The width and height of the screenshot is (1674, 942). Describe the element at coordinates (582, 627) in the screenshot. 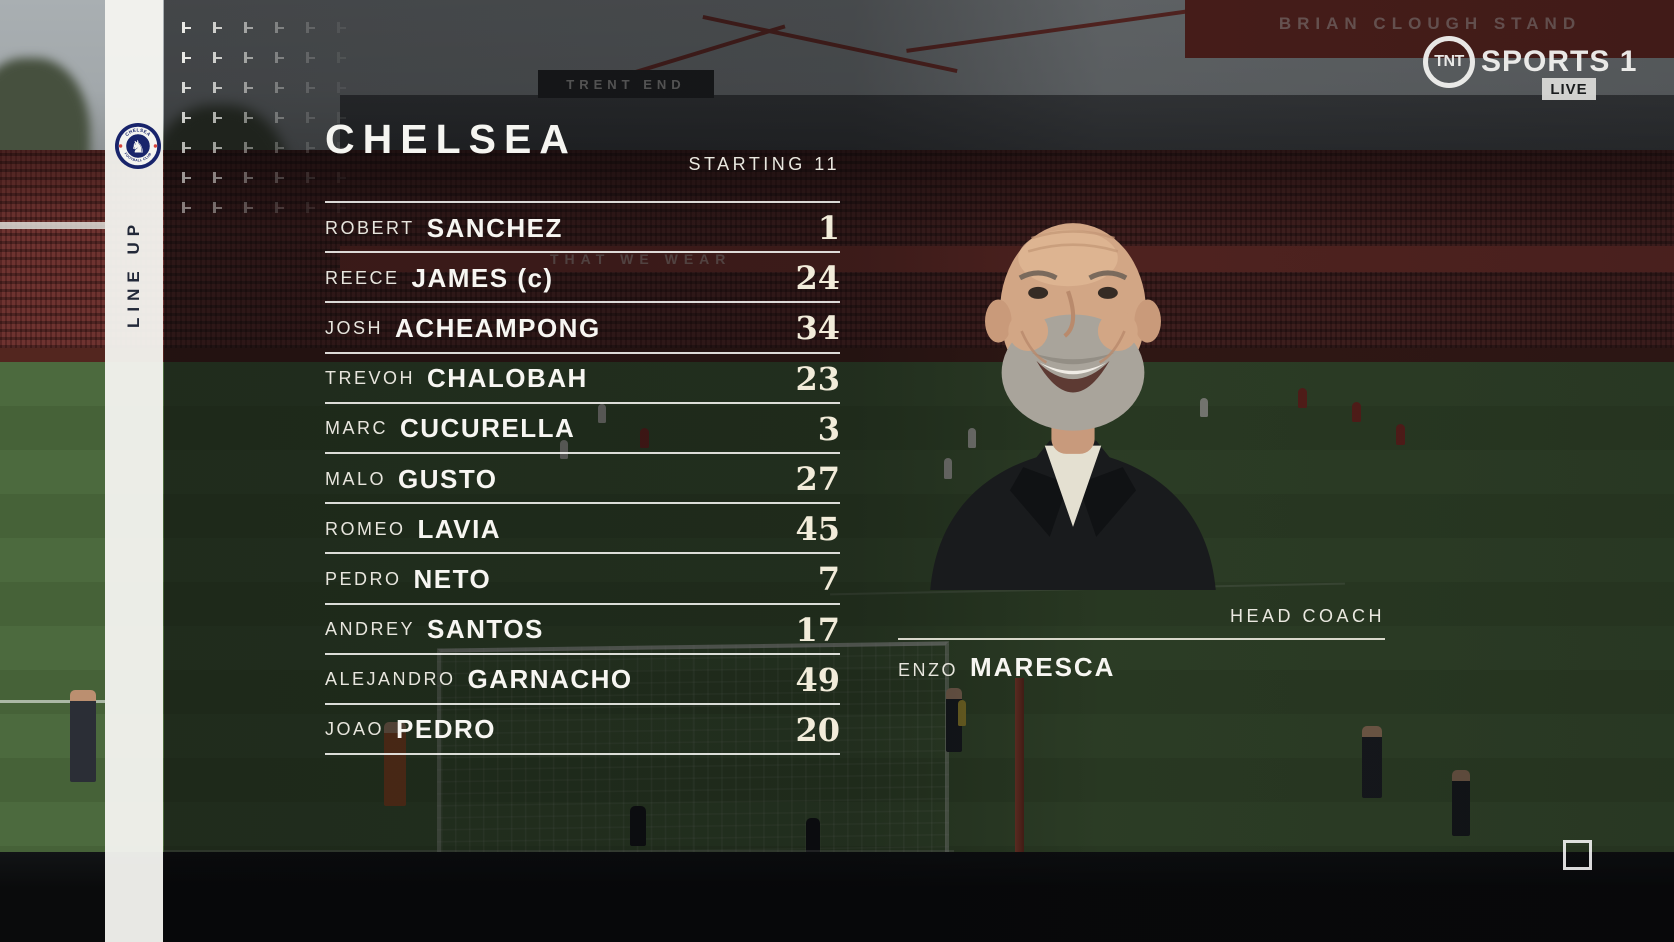

I see `player-row: ANDREY SANTOS 17` at that location.